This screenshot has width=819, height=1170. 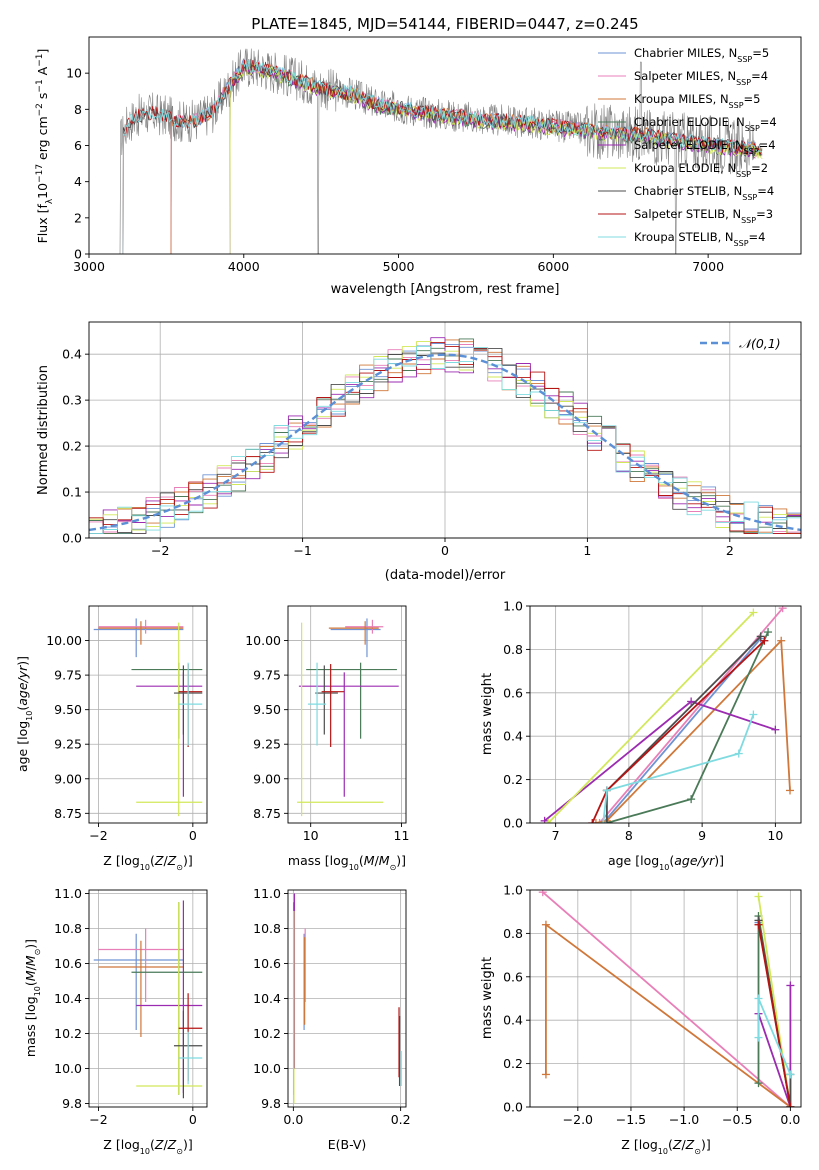 I want to click on x-tick-label: 5000, so click(x=399, y=266).